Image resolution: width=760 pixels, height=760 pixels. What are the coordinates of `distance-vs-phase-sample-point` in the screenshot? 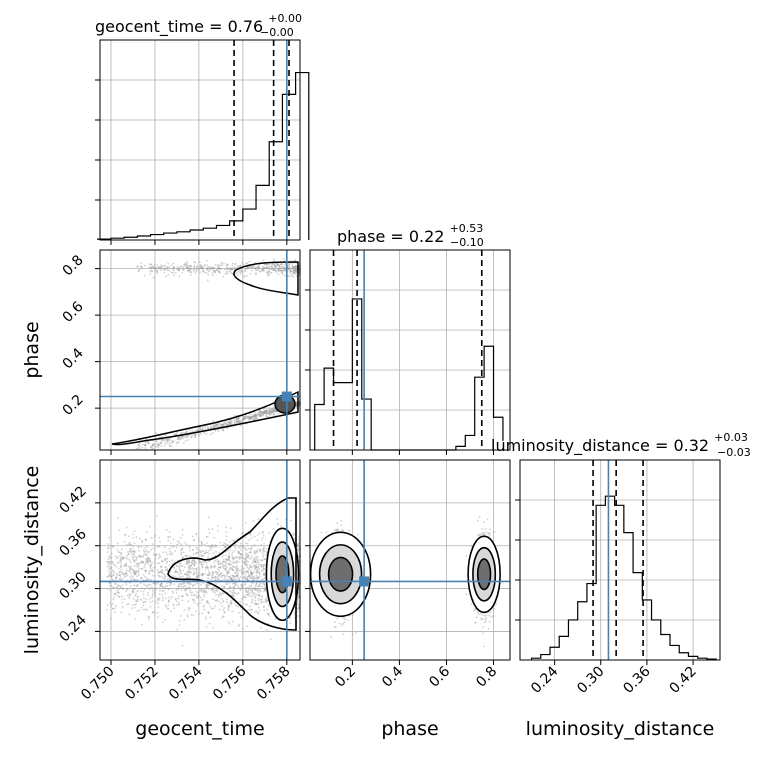 It's located at (341, 625).